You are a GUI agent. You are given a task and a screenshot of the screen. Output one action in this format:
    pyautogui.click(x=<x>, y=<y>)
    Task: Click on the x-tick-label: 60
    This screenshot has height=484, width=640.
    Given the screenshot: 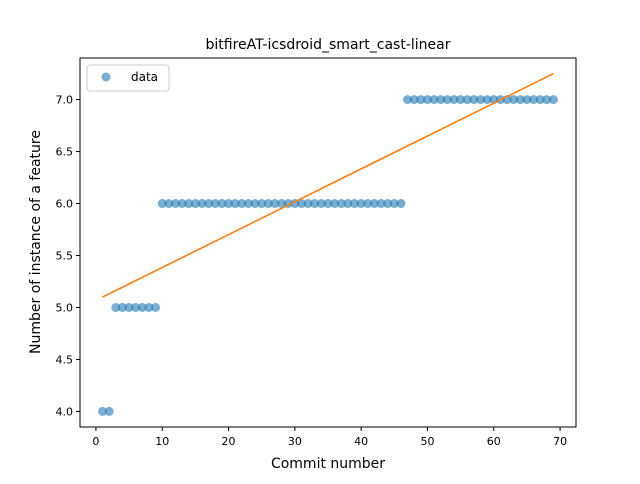 What is the action you would take?
    pyautogui.click(x=494, y=441)
    